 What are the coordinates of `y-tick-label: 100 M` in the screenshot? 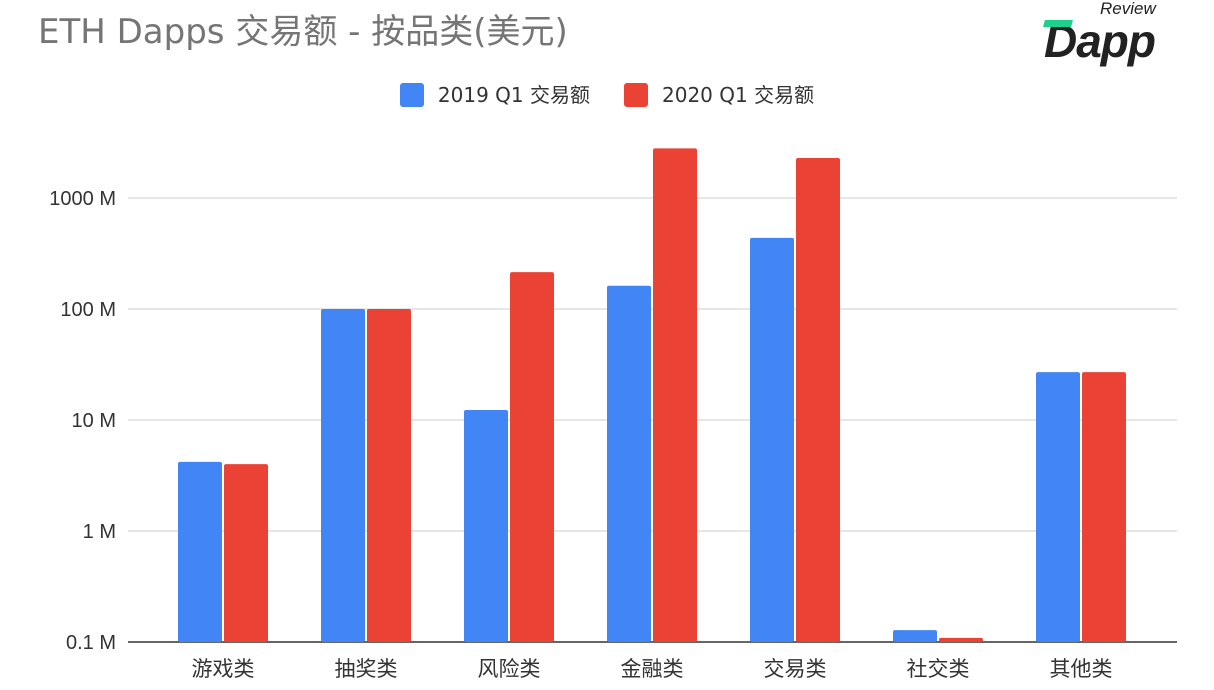 It's located at (88, 310).